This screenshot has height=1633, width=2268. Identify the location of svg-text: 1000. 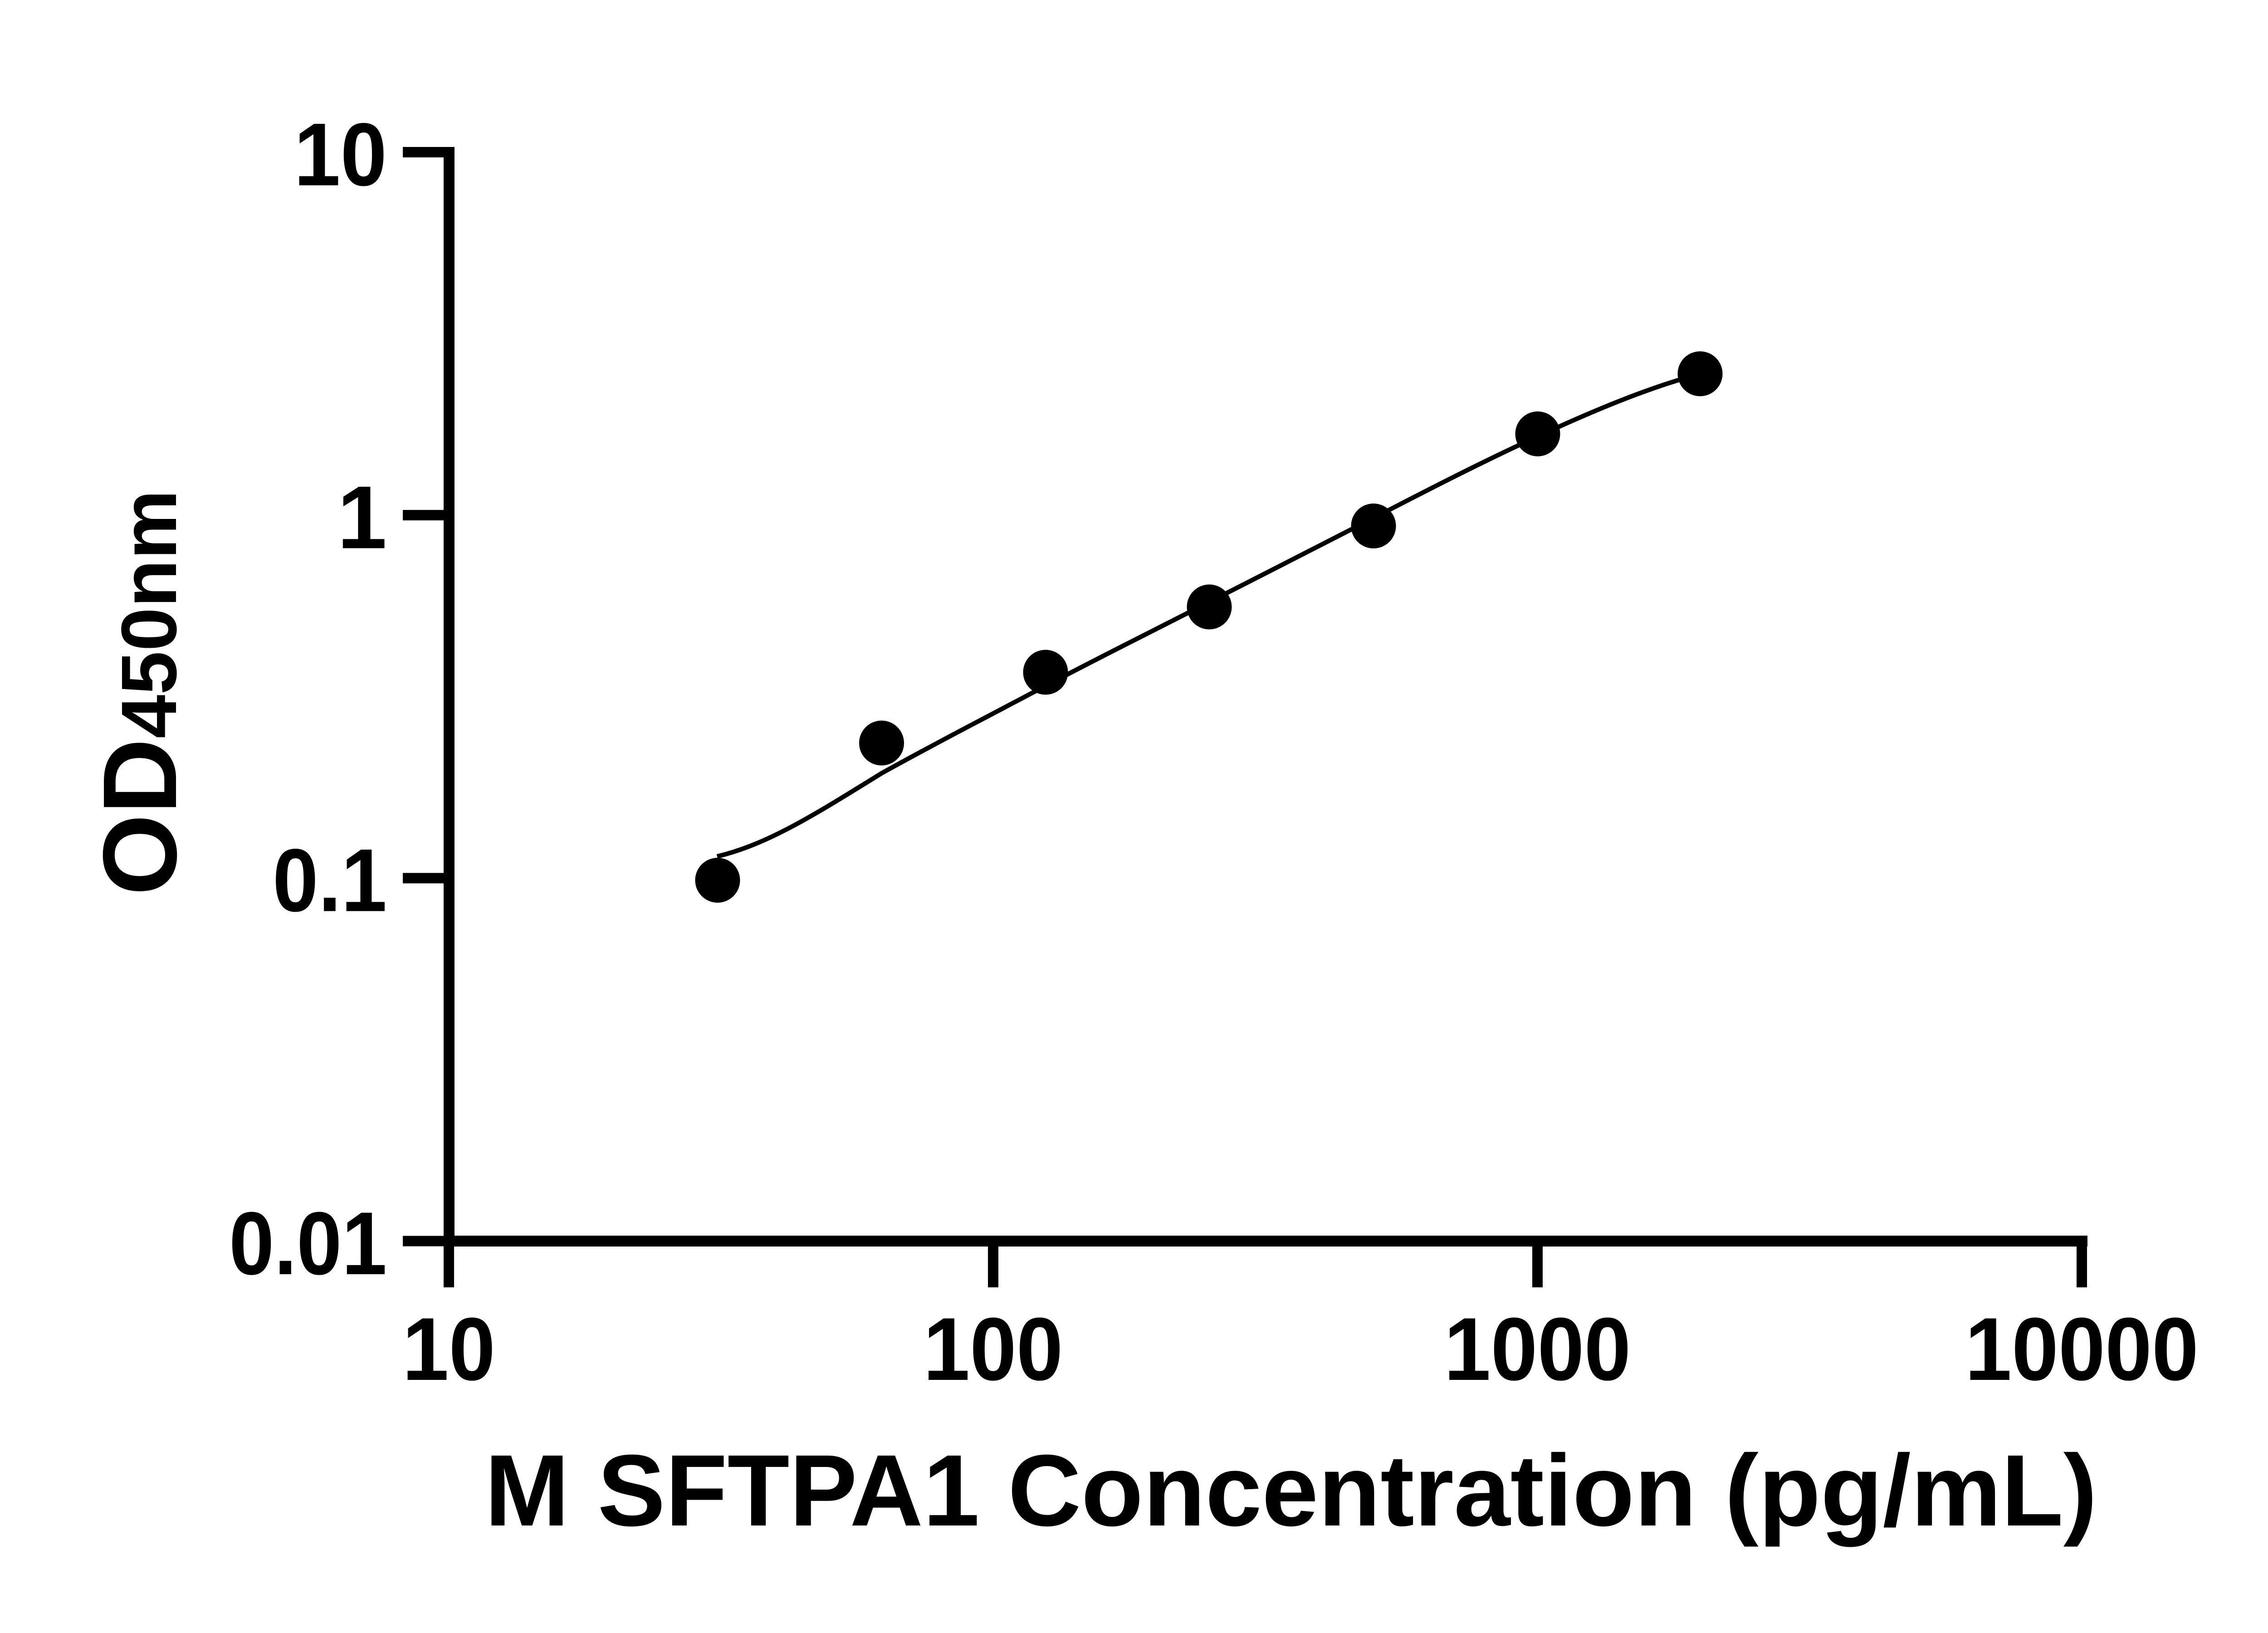
(1537, 1349).